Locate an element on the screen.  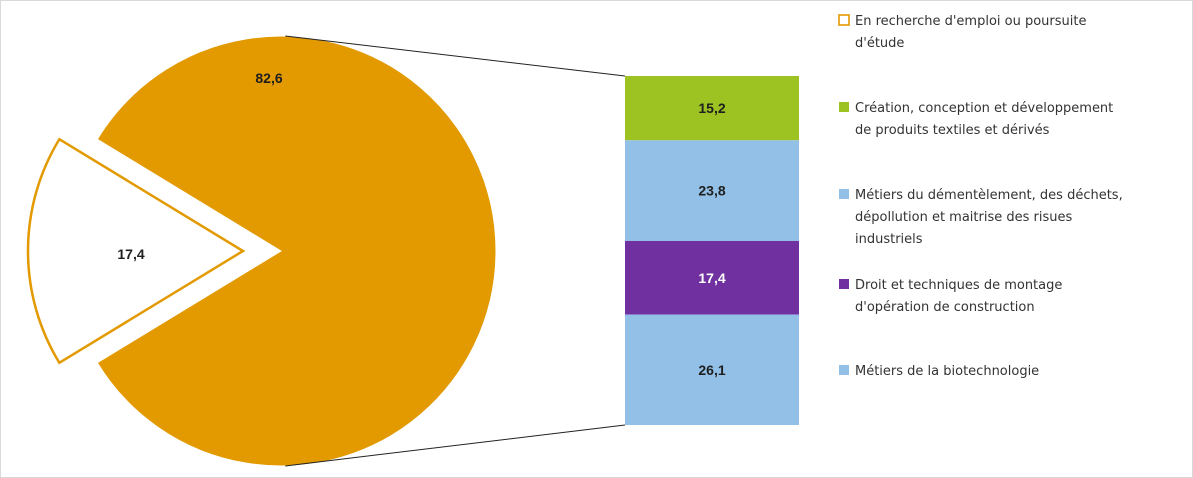
bar-segment-label-3: 17,4 is located at coordinates (711, 278).